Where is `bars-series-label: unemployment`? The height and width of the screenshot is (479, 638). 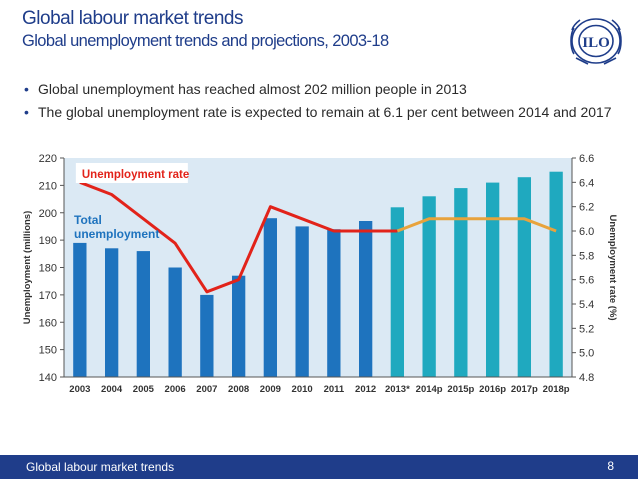
bars-series-label: unemployment is located at coordinates (116, 234).